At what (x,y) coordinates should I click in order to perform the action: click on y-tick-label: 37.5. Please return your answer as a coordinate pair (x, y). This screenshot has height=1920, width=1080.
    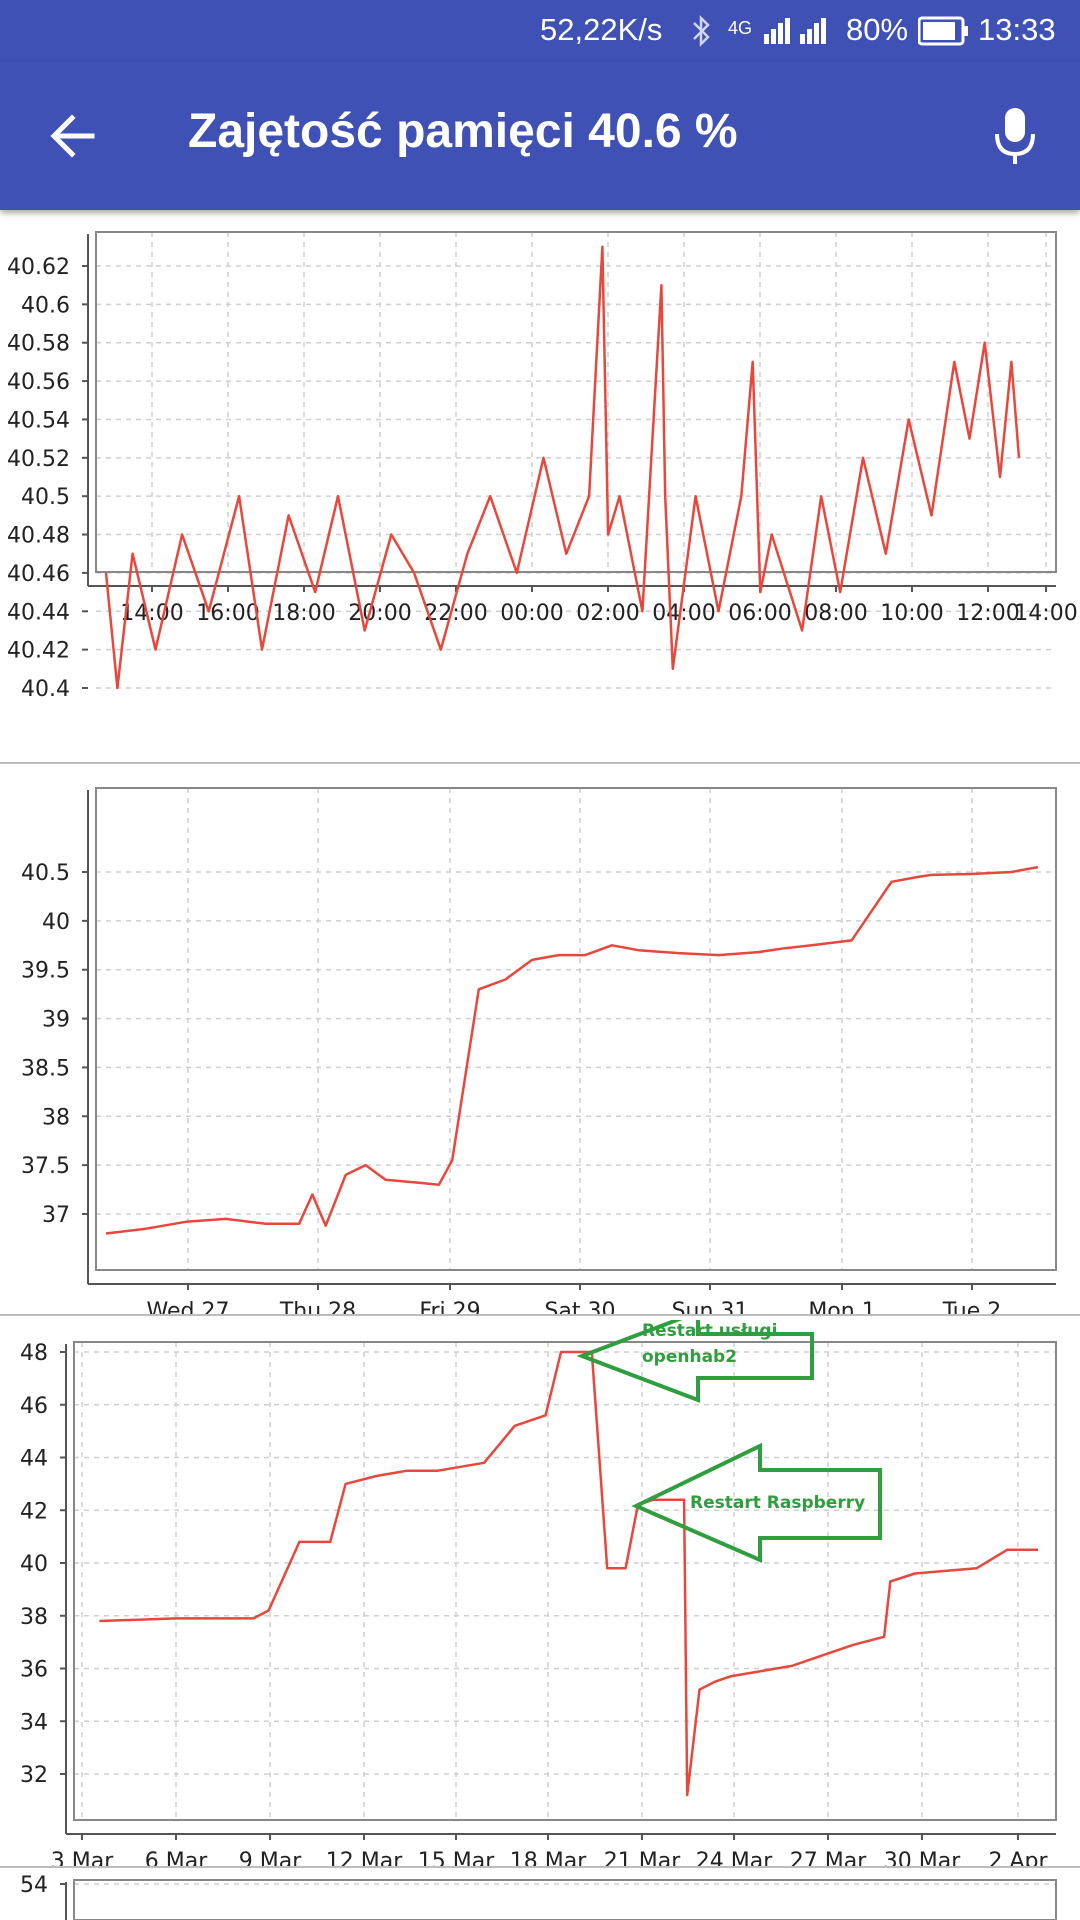
    Looking at the image, I should click on (45, 1166).